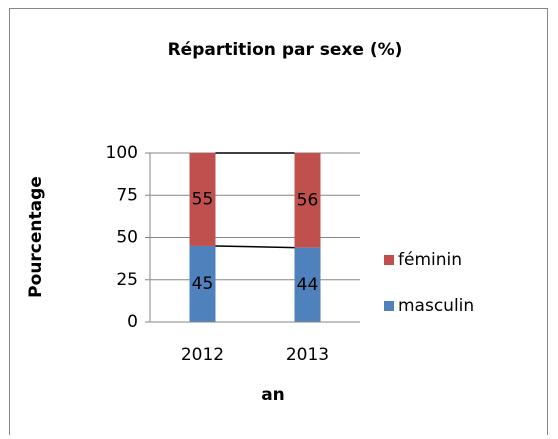 Image resolution: width=558 pixels, height=439 pixels. What do you see at coordinates (430, 260) in the screenshot?
I see `legend-label: féminin` at bounding box center [430, 260].